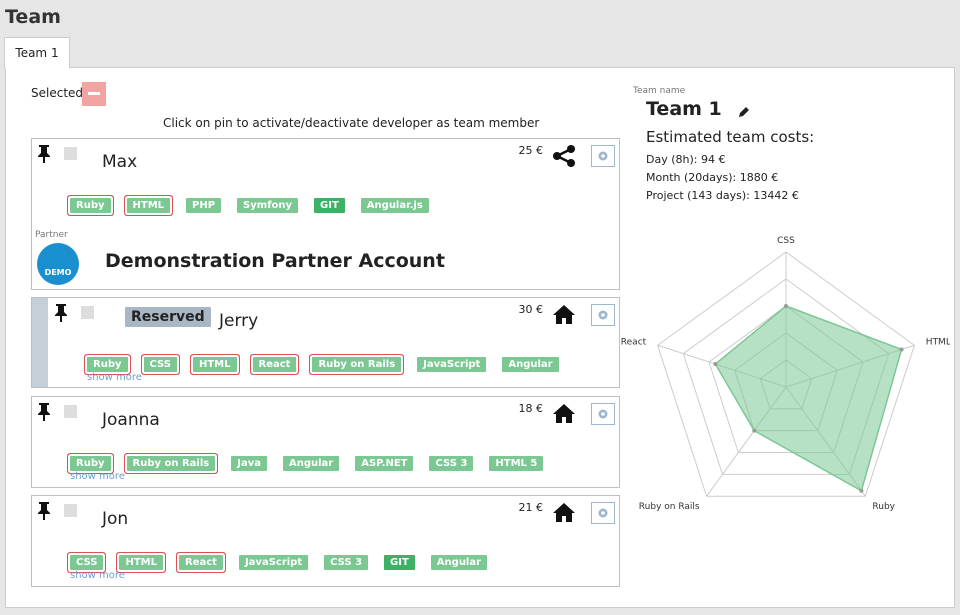  I want to click on skill-tag: HTML 5, so click(516, 463).